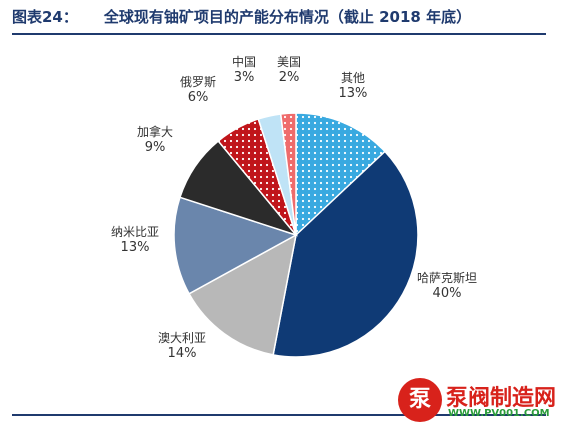  Describe the element at coordinates (289, 77) in the screenshot. I see `slice-label-value: 2%` at that location.